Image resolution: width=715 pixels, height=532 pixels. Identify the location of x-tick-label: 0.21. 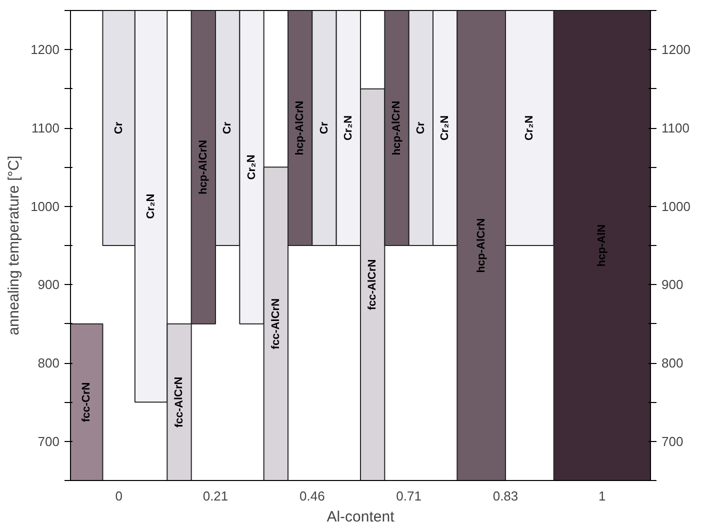
(215, 496).